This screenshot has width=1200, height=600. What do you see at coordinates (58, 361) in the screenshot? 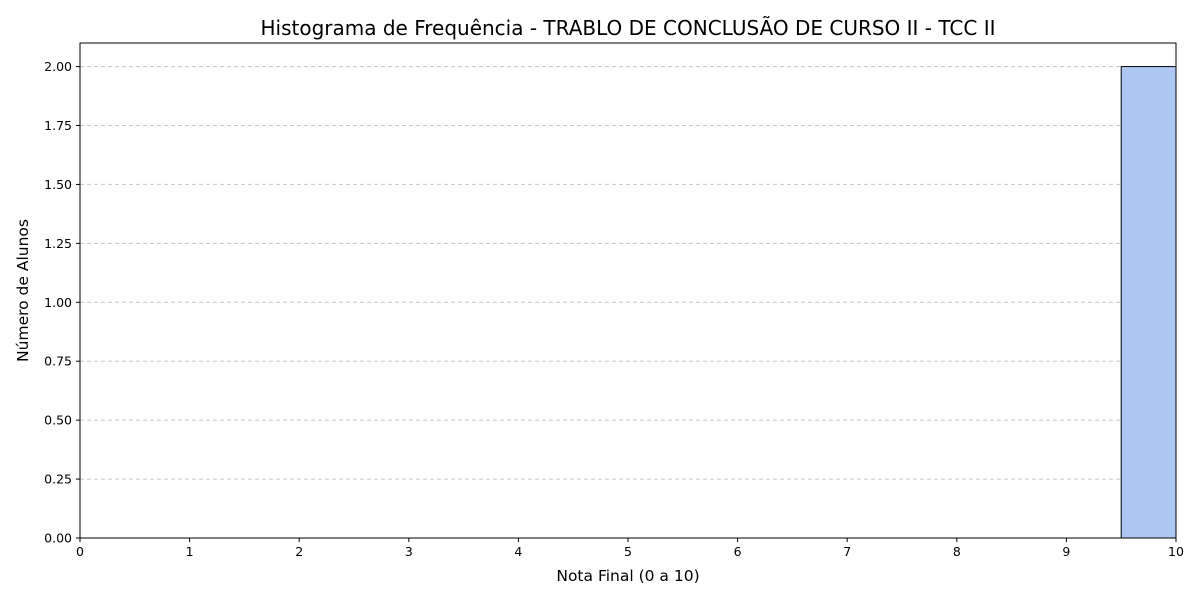
I see `y-tick-label-3: 0.75` at bounding box center [58, 361].